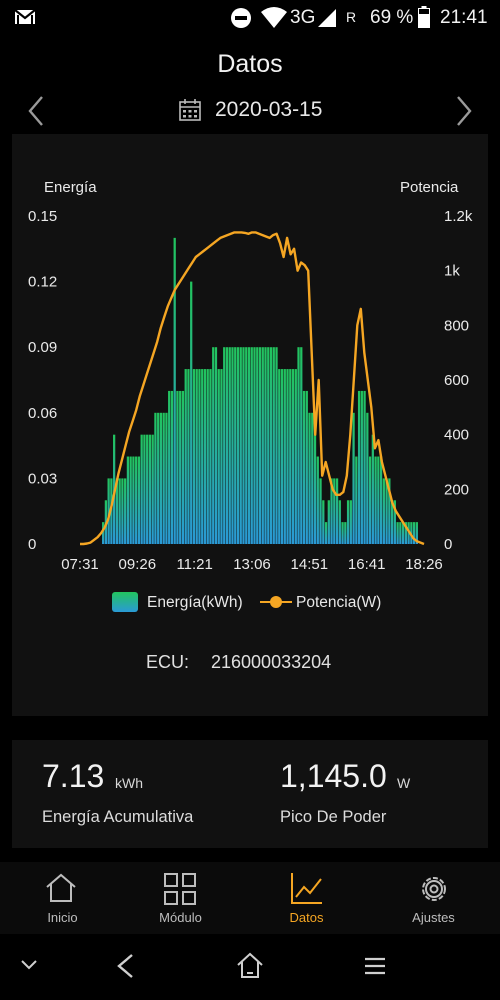 This screenshot has width=500, height=1000. I want to click on chevron-left-icon, so click(36, 111).